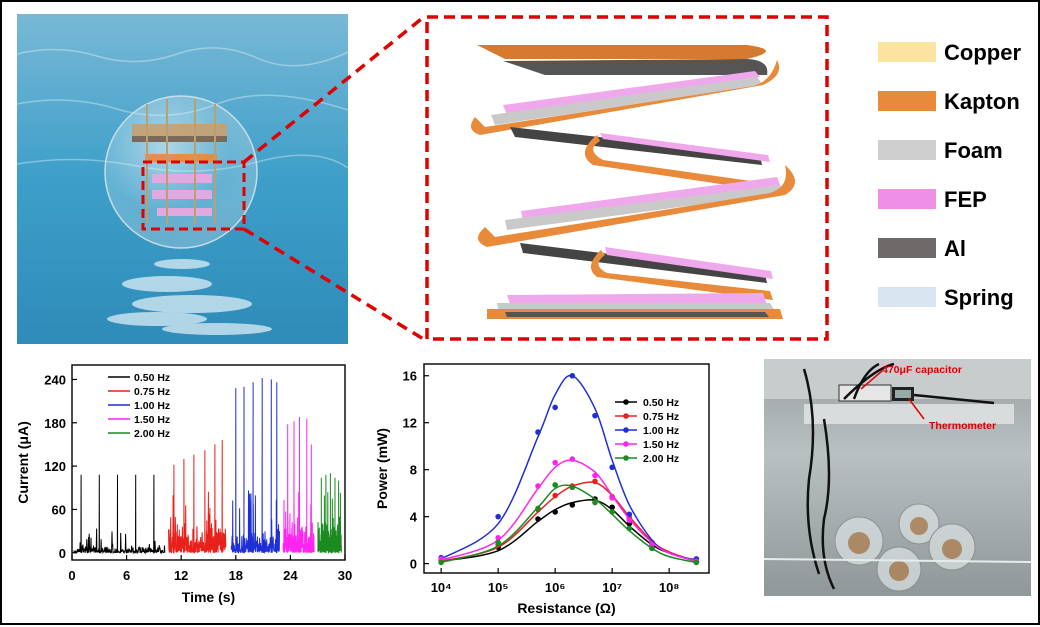 The image size is (1040, 627). Describe the element at coordinates (871, 380) in the screenshot. I see `capacitor-pointer` at that location.